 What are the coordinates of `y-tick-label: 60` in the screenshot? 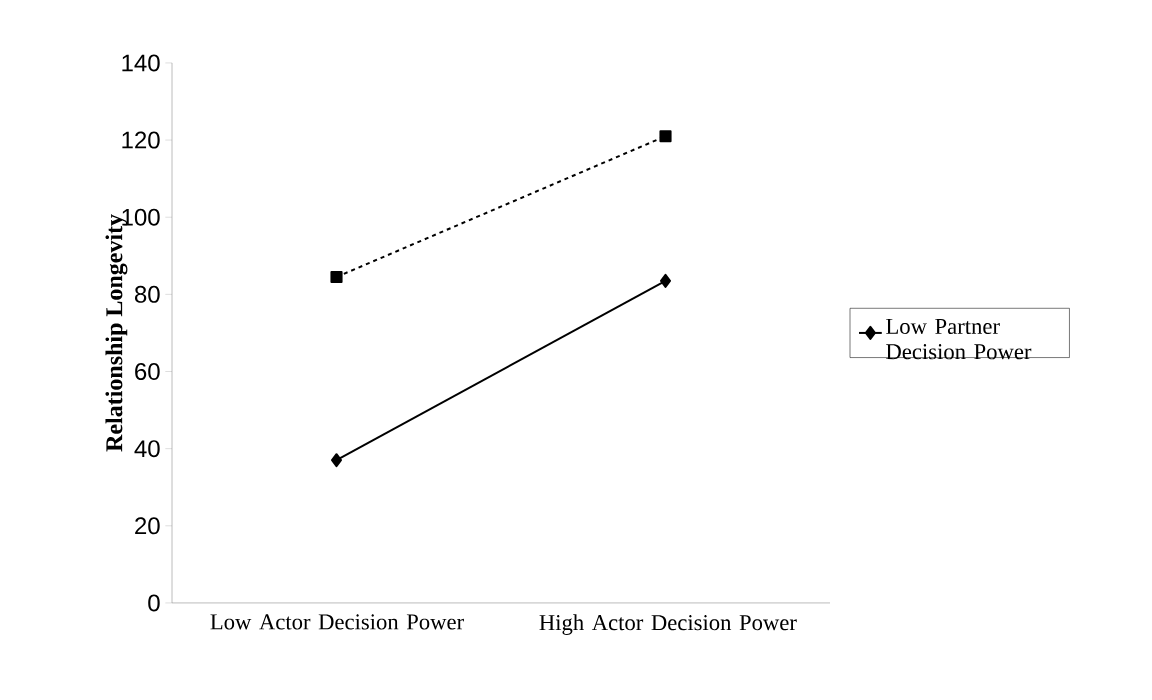 It's located at (147, 371).